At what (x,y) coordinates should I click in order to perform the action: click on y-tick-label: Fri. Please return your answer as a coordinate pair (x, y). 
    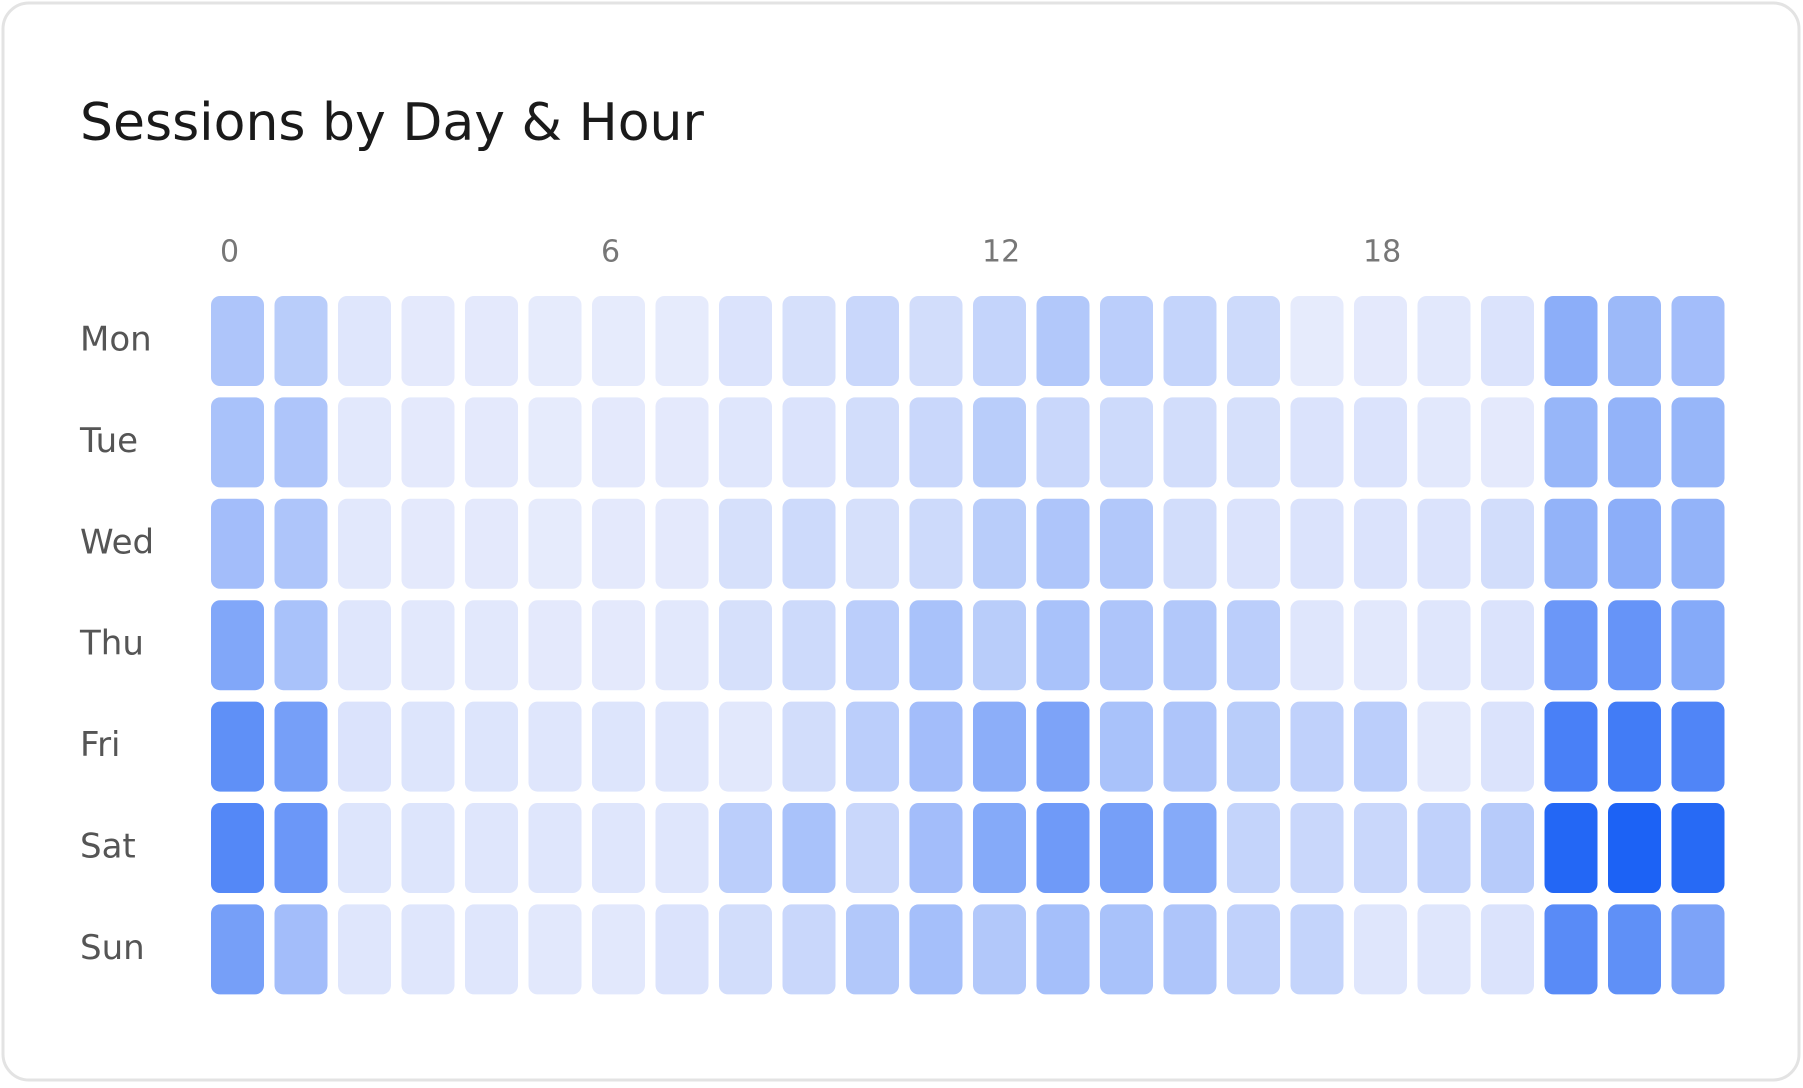
    Looking at the image, I should click on (100, 745).